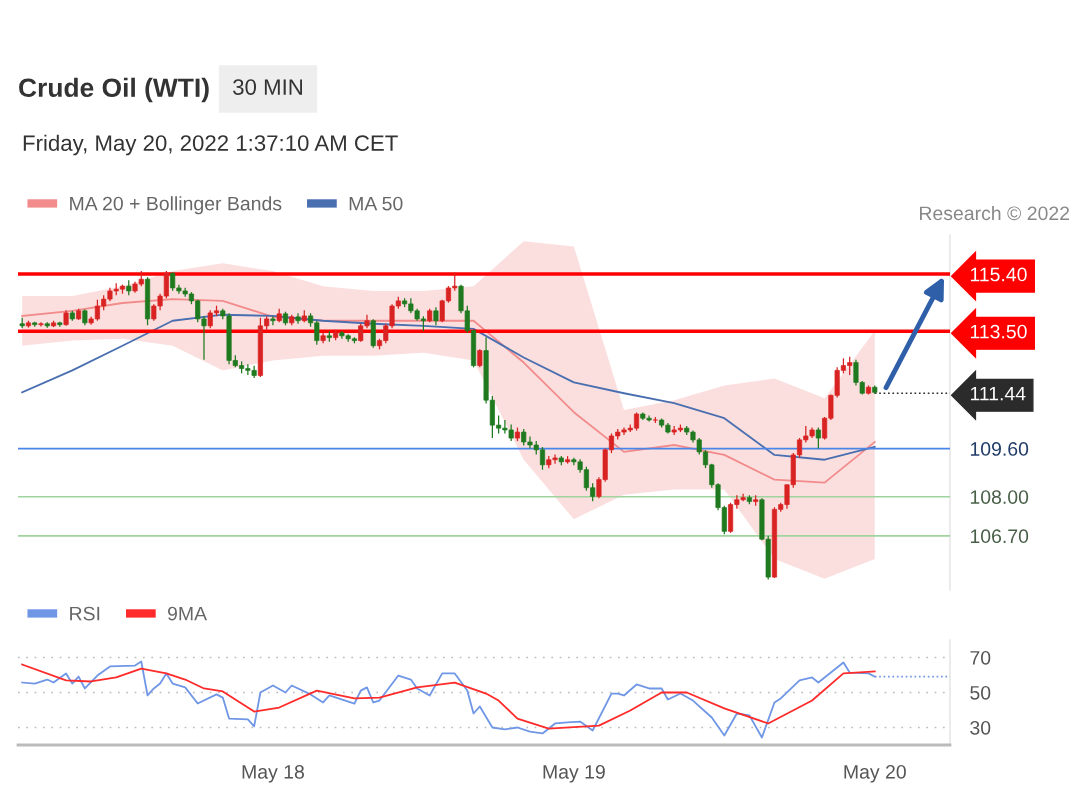  What do you see at coordinates (998, 274) in the screenshot?
I see `y-tick-label: 115.40` at bounding box center [998, 274].